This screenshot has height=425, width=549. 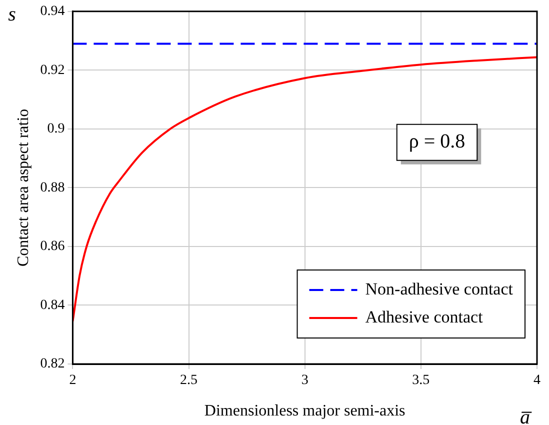 I want to click on annotation: ρ = 0.8, so click(x=437, y=141).